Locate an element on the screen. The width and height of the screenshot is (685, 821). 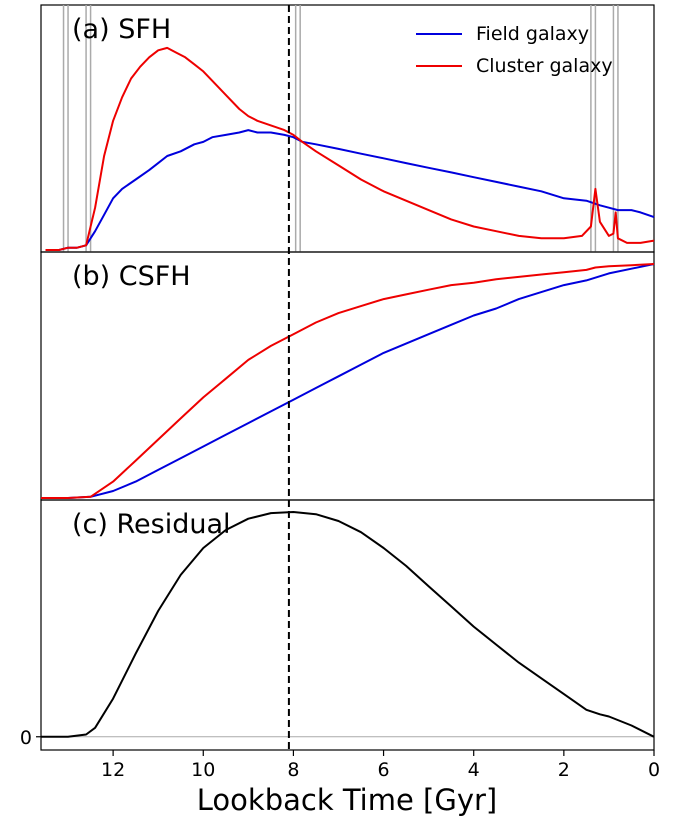
residual-y-tick-label: 0 is located at coordinates (26, 738).